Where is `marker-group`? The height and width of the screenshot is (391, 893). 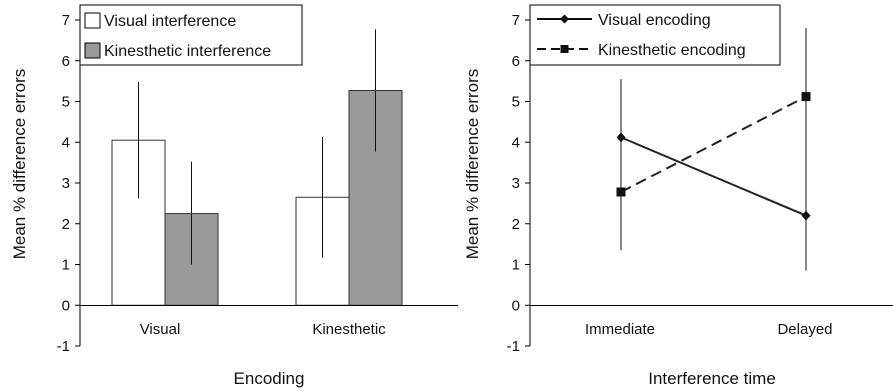
marker-group is located at coordinates (713, 156).